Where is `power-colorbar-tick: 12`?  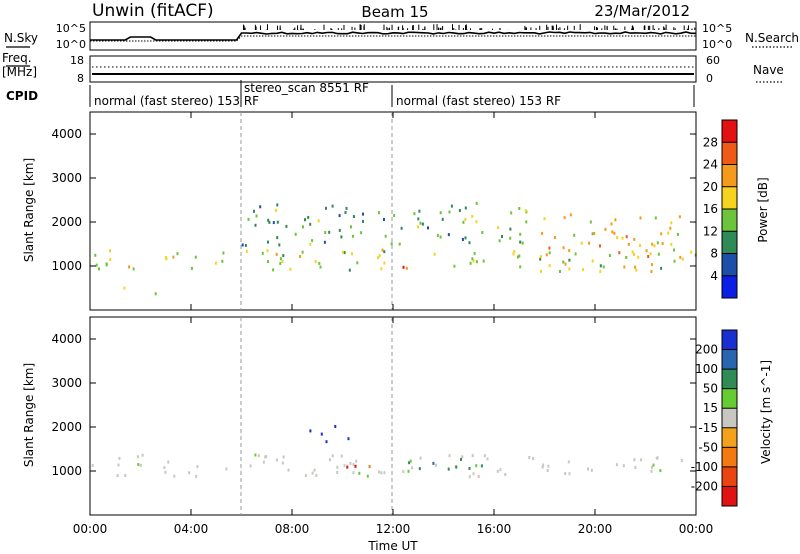 power-colorbar-tick: 12 is located at coordinates (710, 231).